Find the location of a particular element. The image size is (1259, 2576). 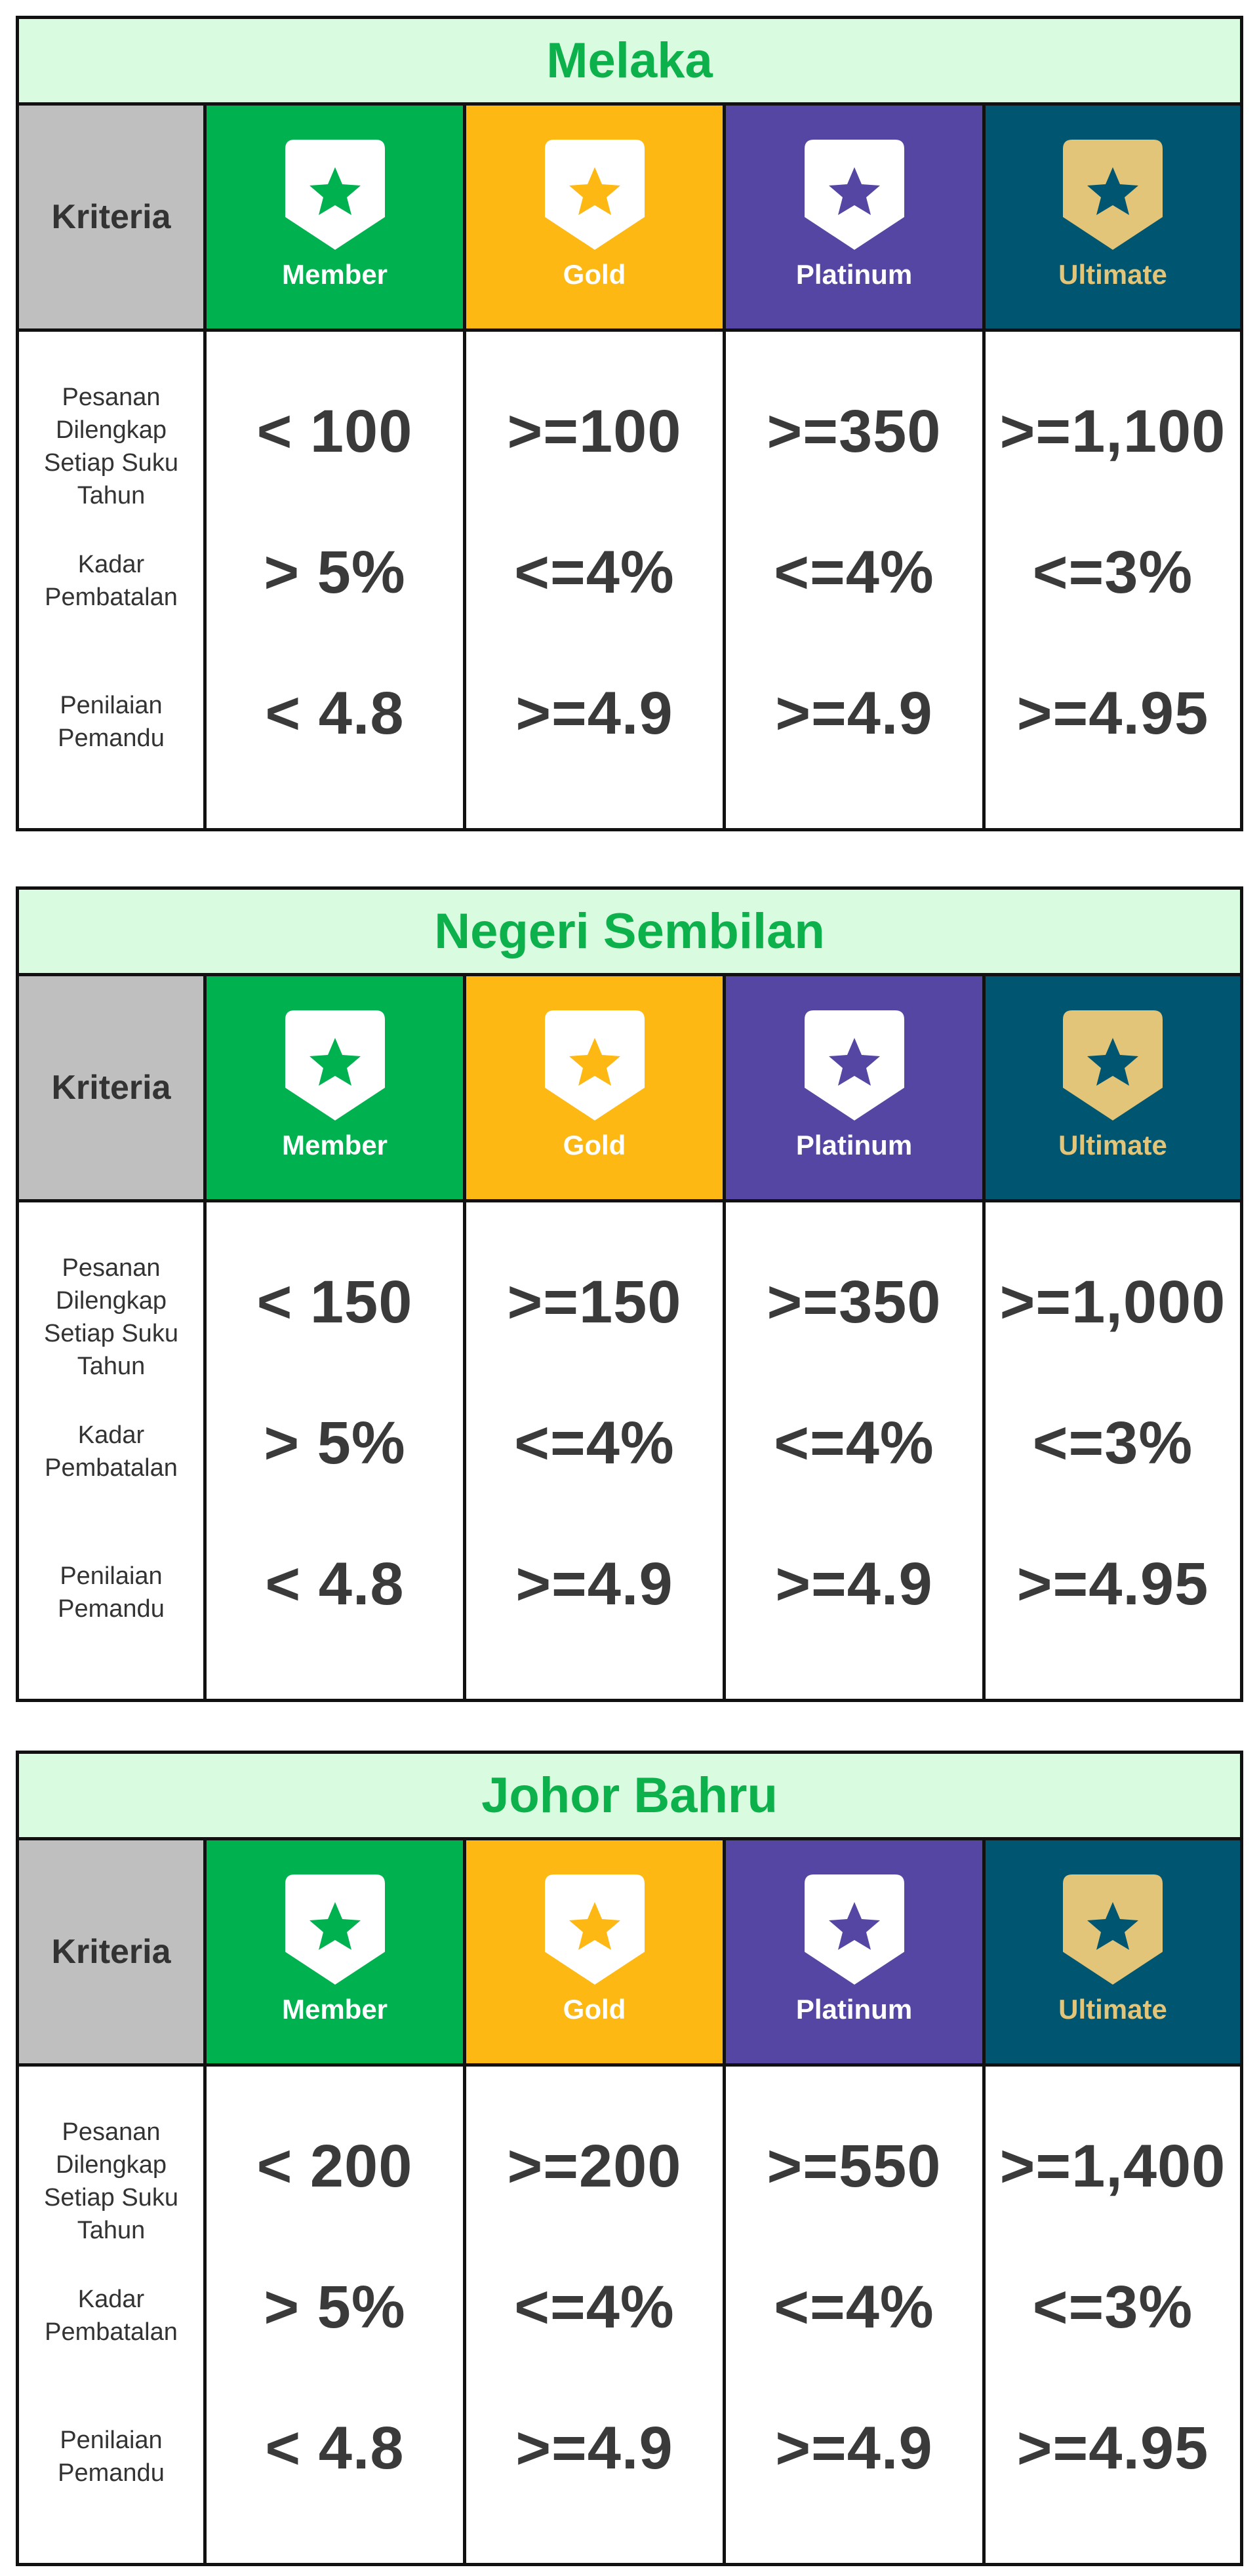

value-cell: >=1,000 is located at coordinates (1112, 1302).